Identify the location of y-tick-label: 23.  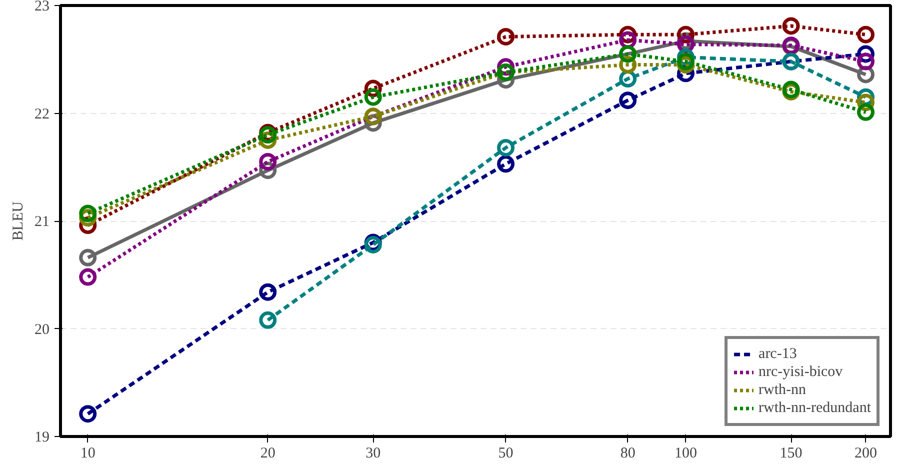
(42, 7).